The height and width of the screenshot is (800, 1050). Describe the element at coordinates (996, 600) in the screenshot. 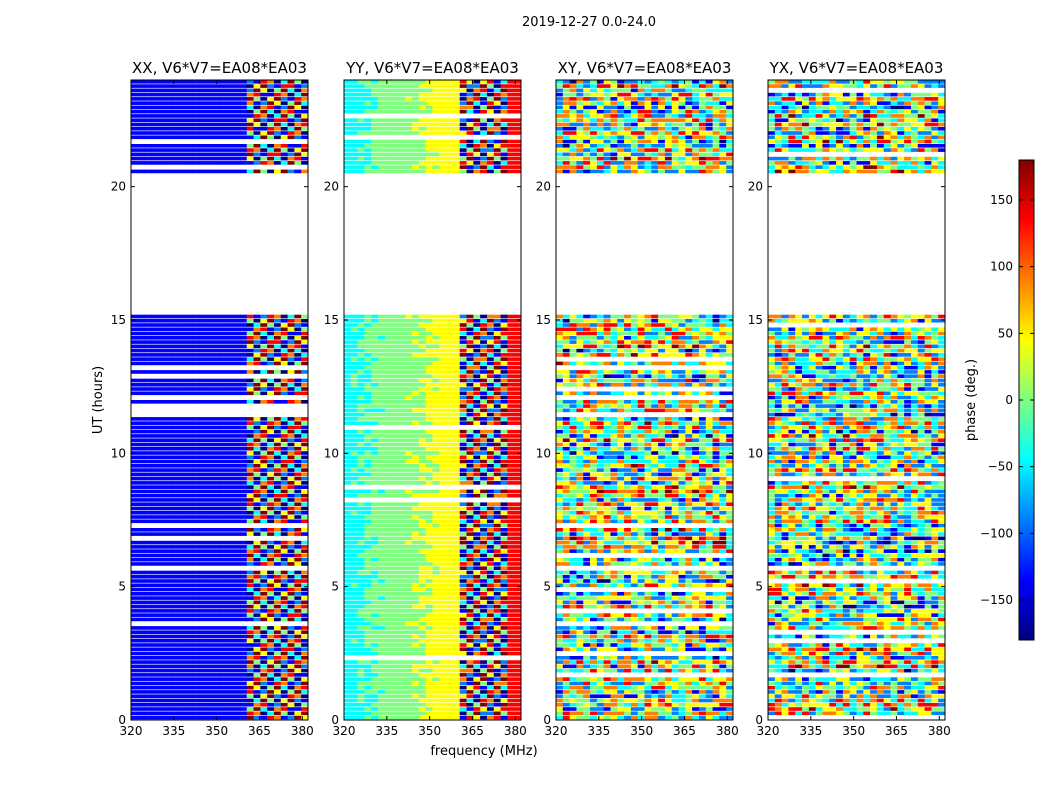

I see `colorbar-tick-label: −150` at that location.